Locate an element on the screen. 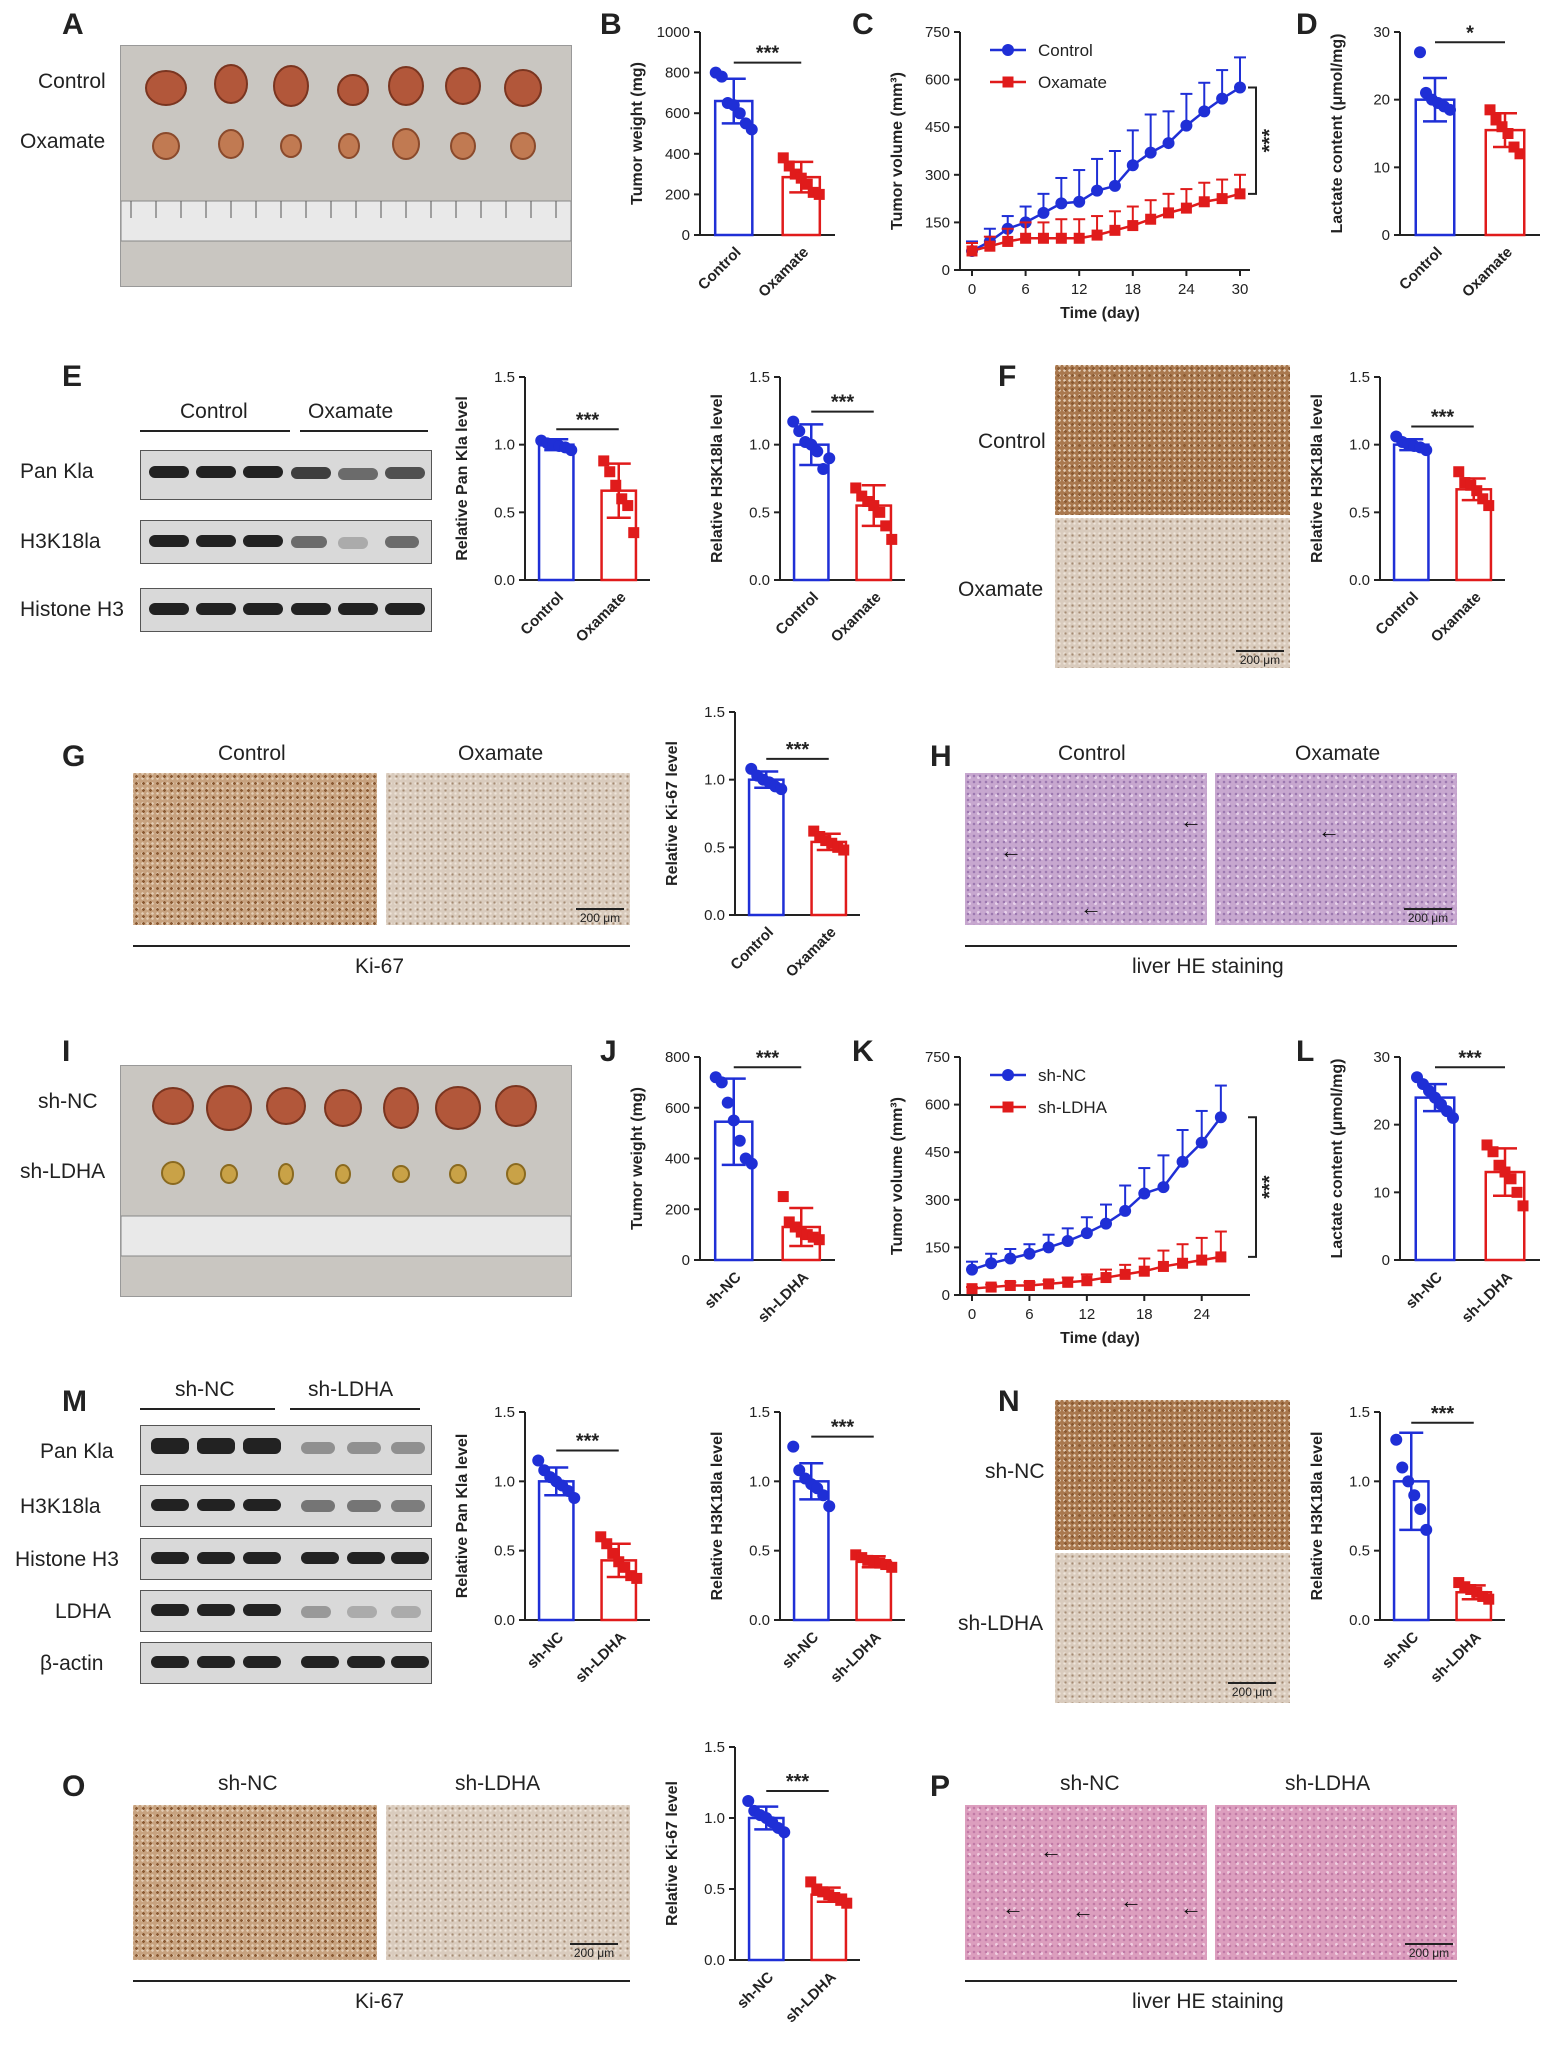 This screenshot has width=1568, height=2071. legend-label: Control is located at coordinates (1065, 50).